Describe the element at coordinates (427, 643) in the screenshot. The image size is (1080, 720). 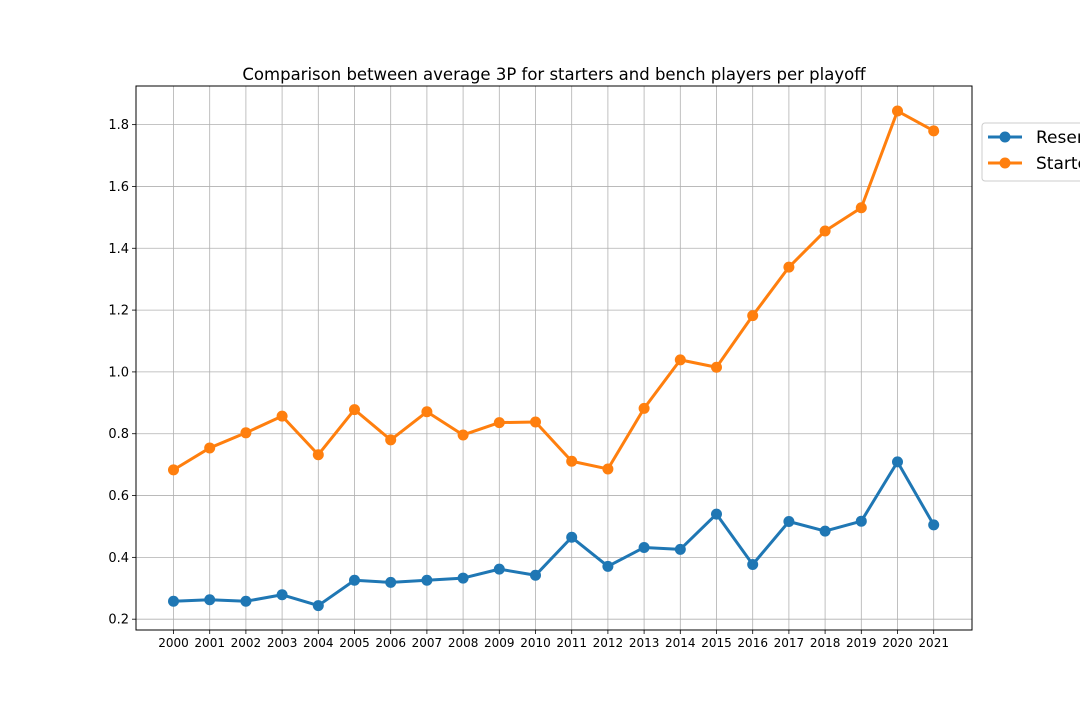
I see `x-tick-label: 2007` at that location.